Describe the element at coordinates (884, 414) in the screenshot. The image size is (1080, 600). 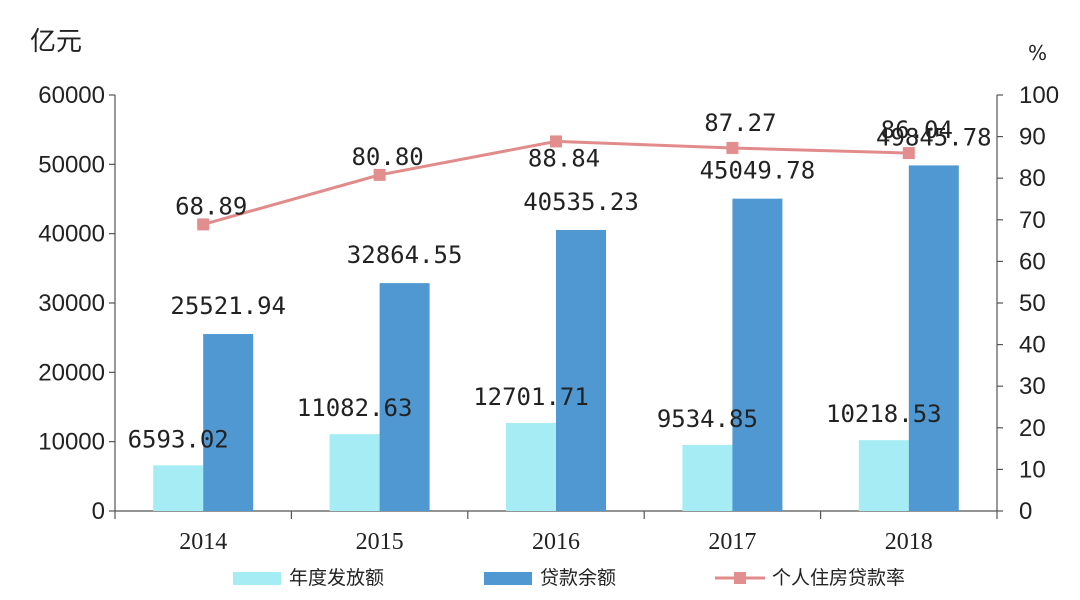
I see `annual-issuance-data-label: 10218.53` at that location.